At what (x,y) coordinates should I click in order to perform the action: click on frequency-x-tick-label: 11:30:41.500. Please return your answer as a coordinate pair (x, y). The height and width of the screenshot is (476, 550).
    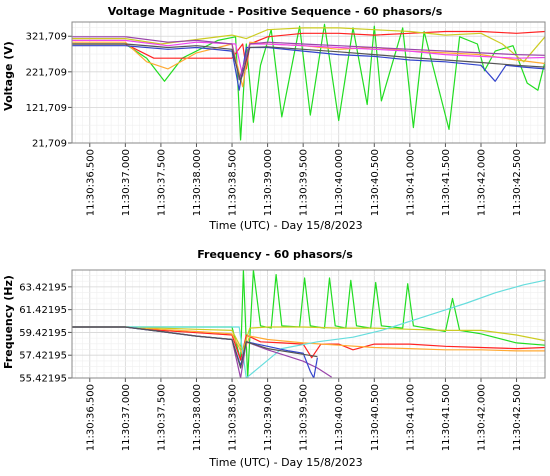
    Looking at the image, I should click on (446, 417).